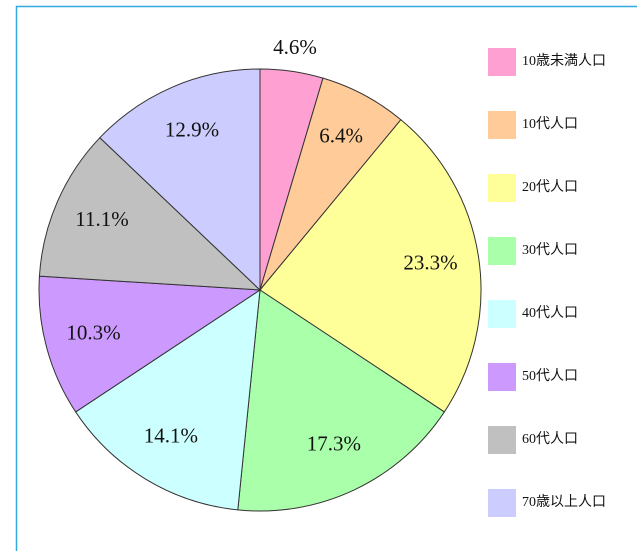 The image size is (637, 551). Describe the element at coordinates (550, 439) in the screenshot. I see `legend-label: 60代人口` at that location.